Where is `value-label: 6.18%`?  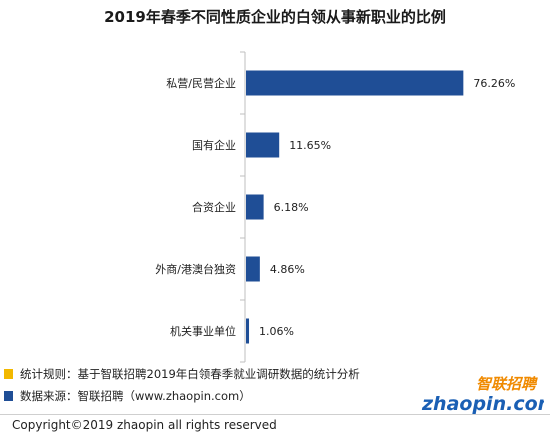 value-label: 6.18% is located at coordinates (291, 207).